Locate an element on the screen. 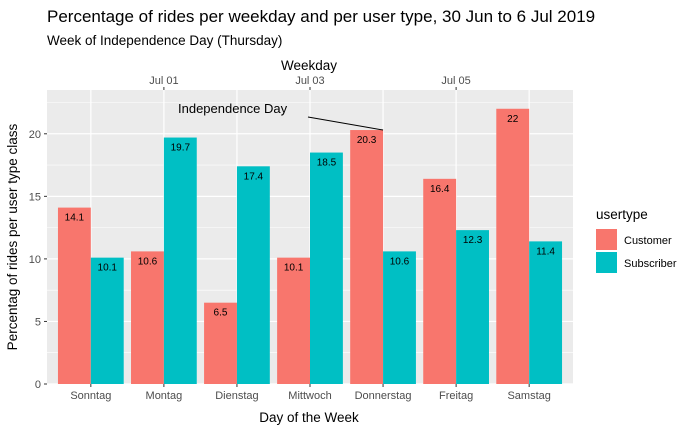 Image resolution: width=700 pixels, height=432 pixels. bar-value-label: 18.5 is located at coordinates (327, 163).